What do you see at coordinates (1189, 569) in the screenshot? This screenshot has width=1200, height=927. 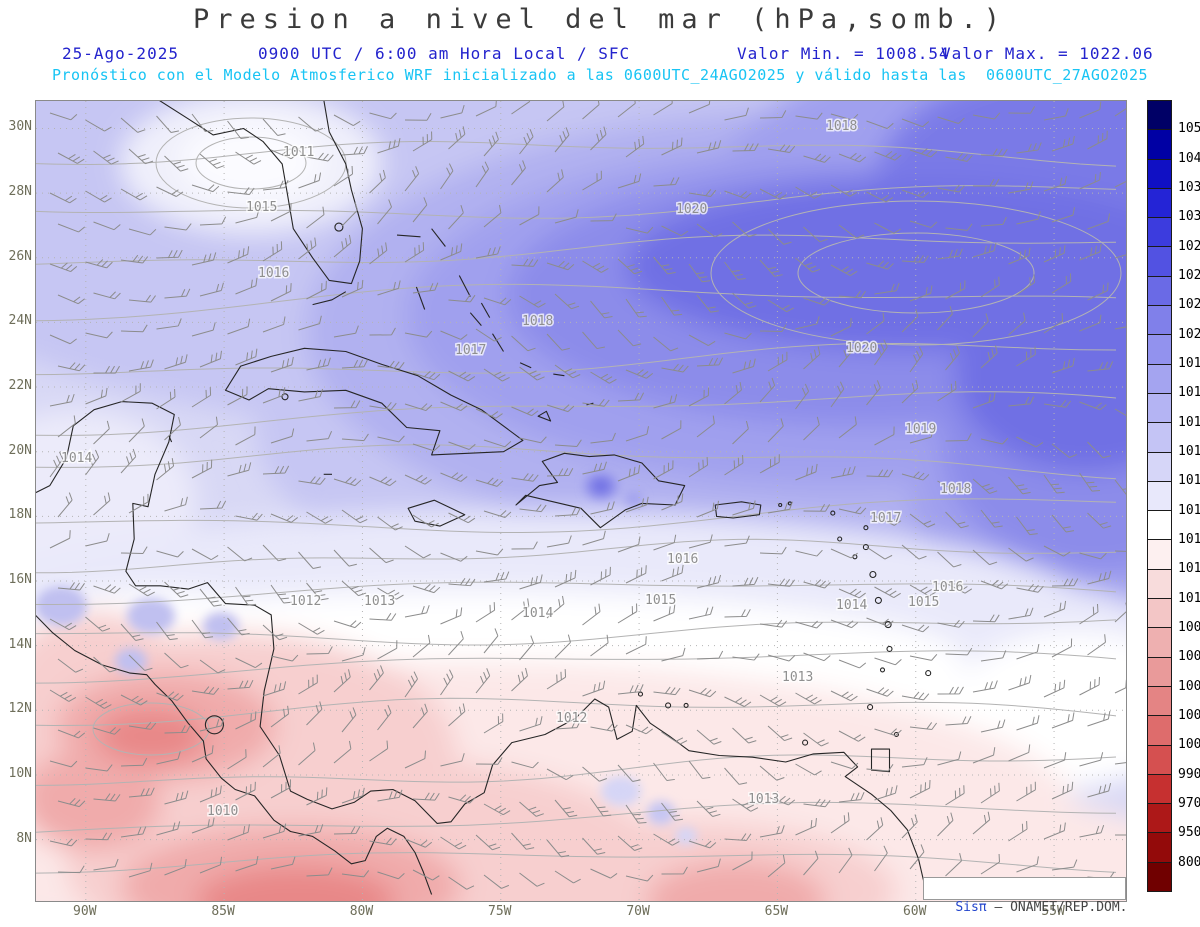 I see `colorbar-label: 1012` at bounding box center [1189, 569].